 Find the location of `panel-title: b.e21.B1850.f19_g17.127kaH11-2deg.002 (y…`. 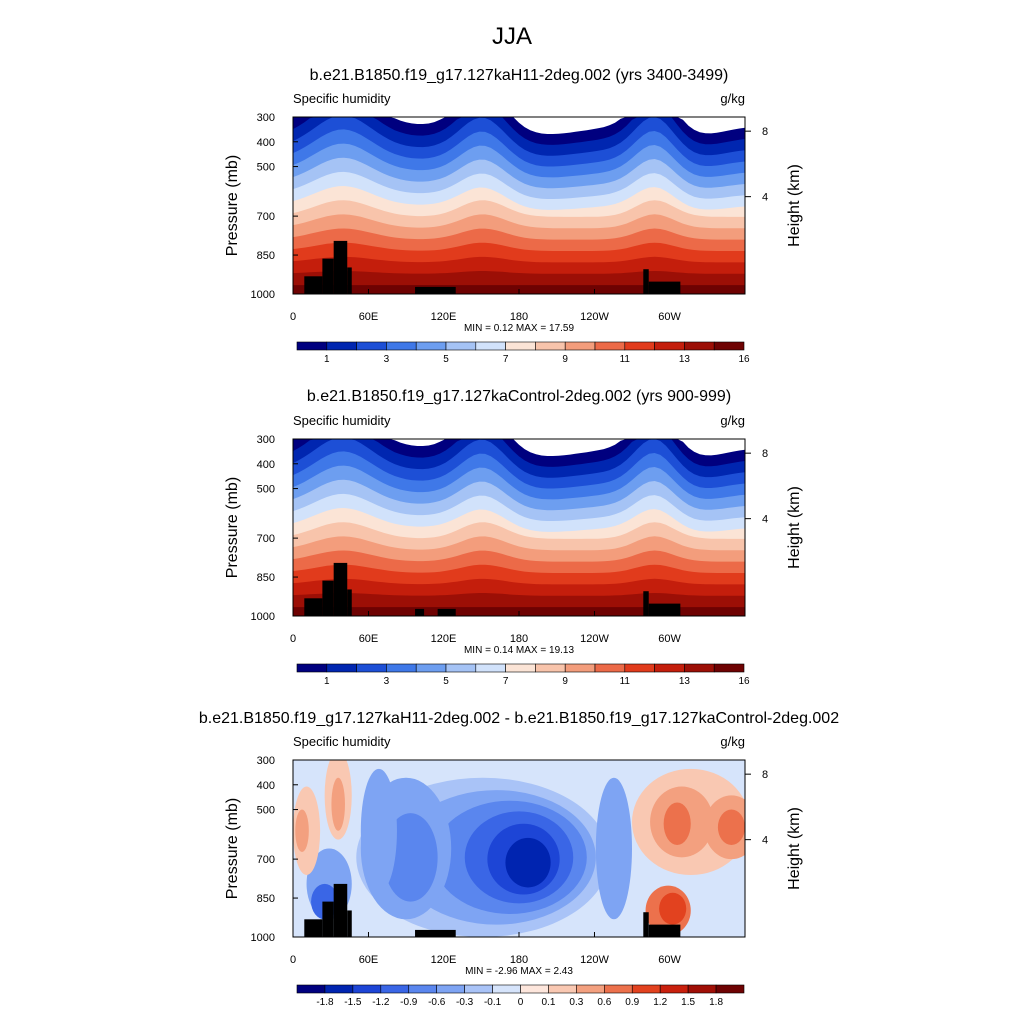

panel-title: b.e21.B1850.f19_g17.127kaH11-2deg.002 (y… is located at coordinates (519, 75).